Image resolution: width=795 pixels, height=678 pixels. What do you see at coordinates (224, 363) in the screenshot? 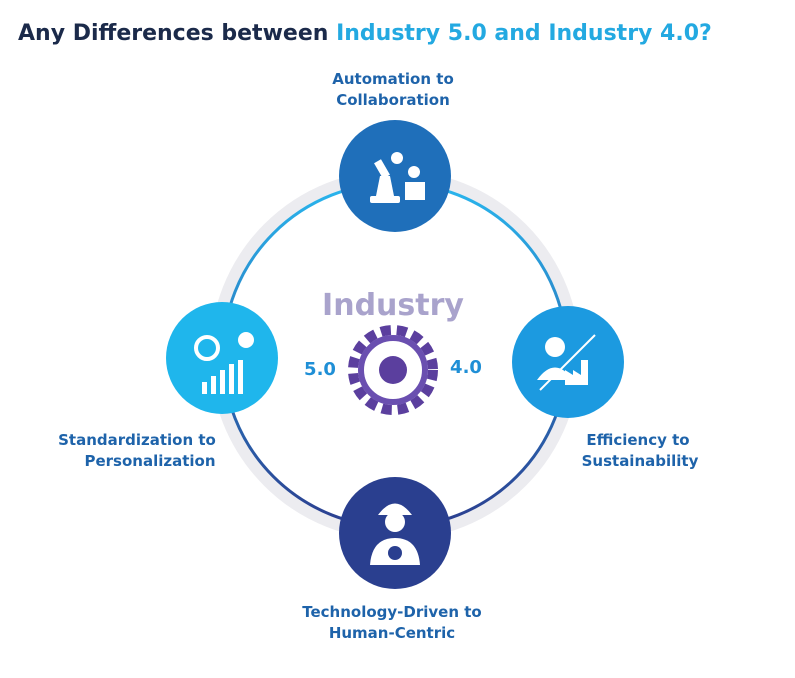
I see `growth-icon` at bounding box center [224, 363].